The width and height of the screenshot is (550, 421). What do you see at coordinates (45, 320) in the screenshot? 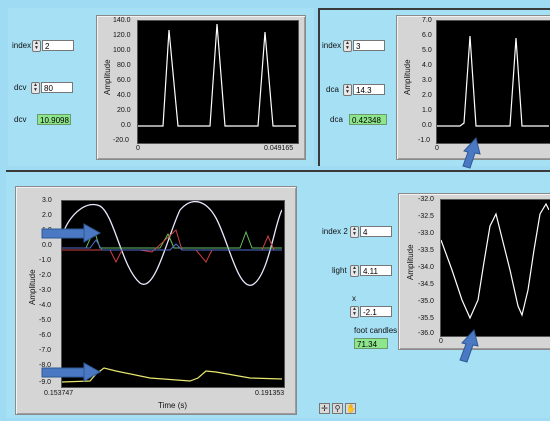
I see `y-tick: -5.0` at bounding box center [45, 320].